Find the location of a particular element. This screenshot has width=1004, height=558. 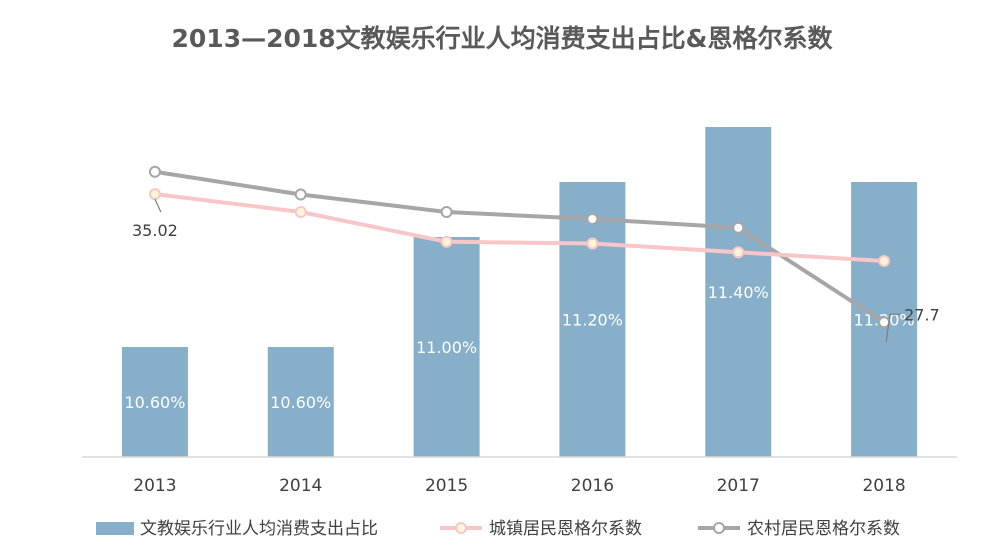

rural-marker-2018 is located at coordinates (884, 322).